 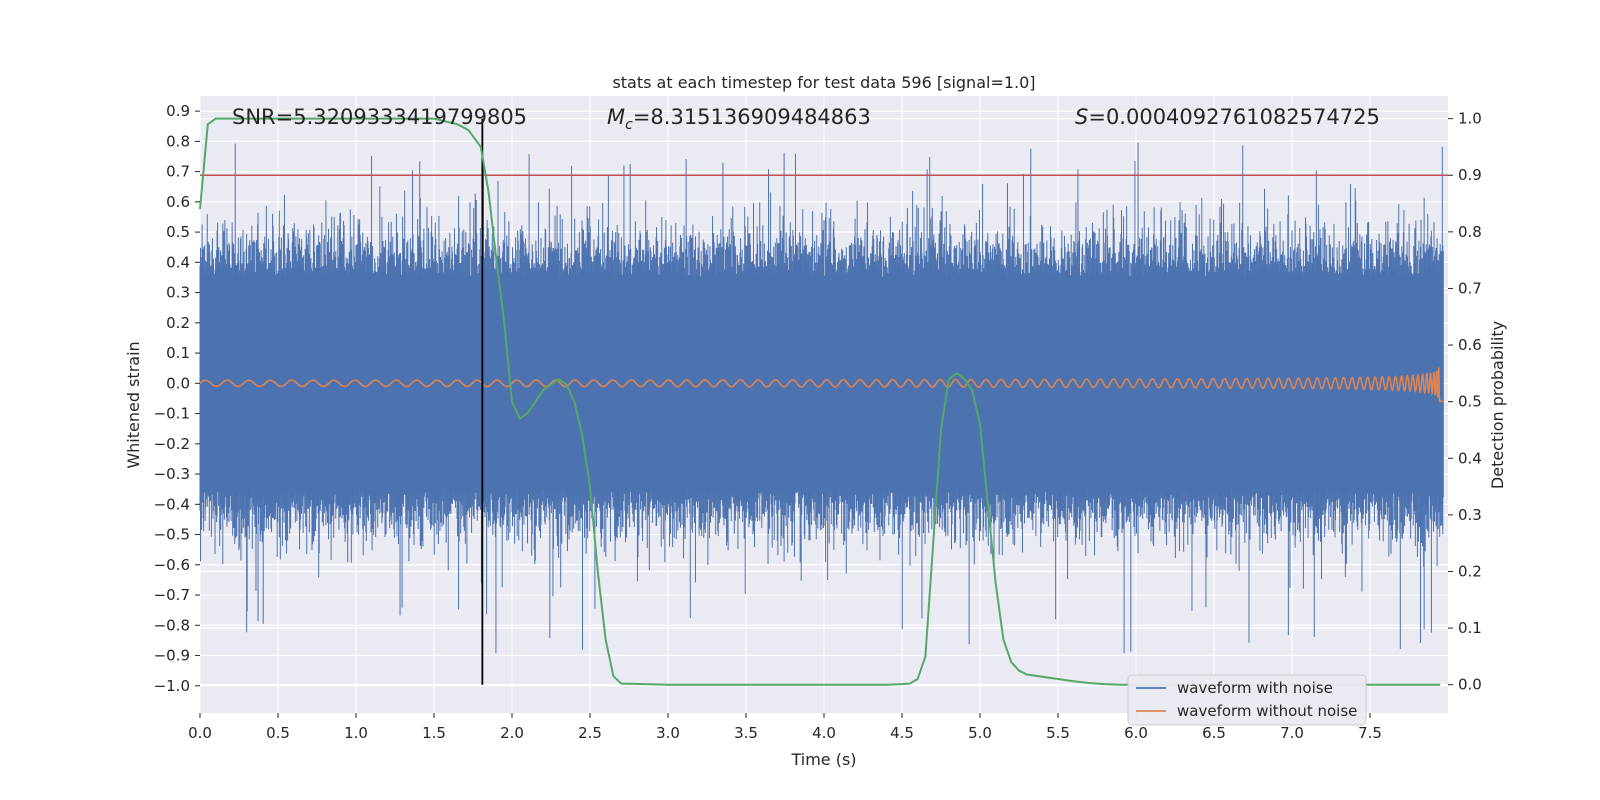 What do you see at coordinates (1267, 711) in the screenshot?
I see `legend-label-clean: waveform without noise` at bounding box center [1267, 711].